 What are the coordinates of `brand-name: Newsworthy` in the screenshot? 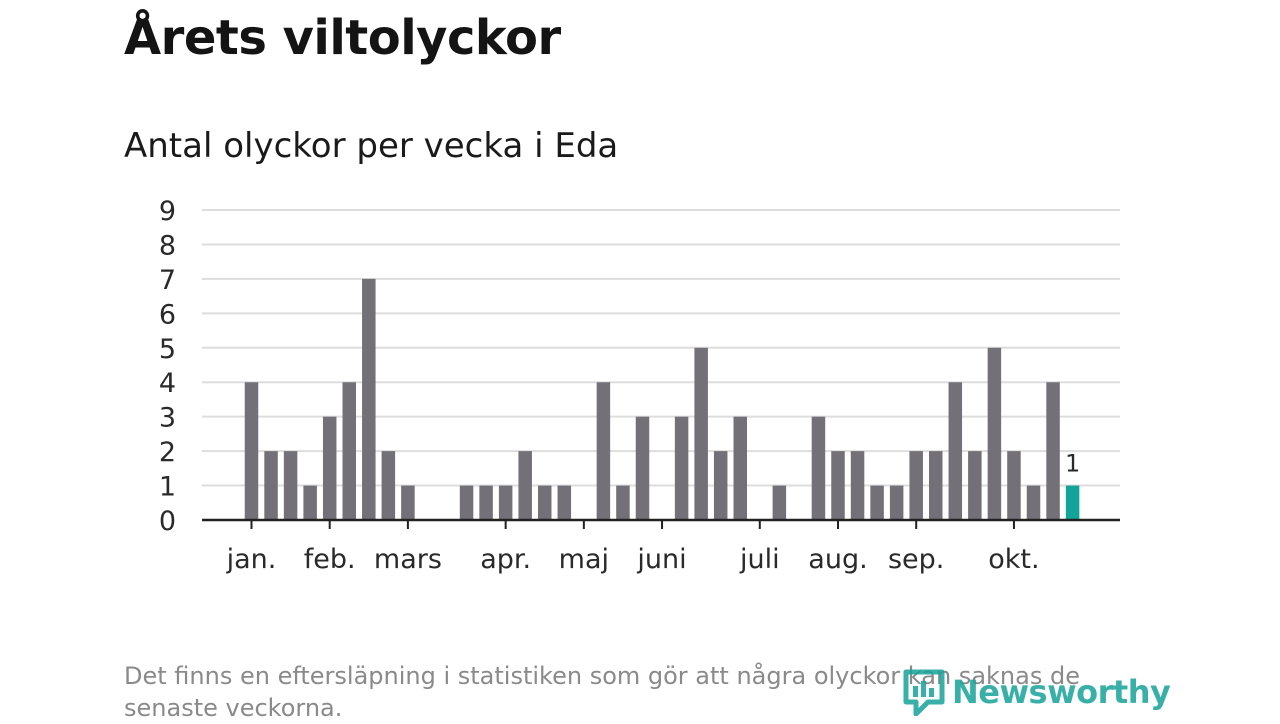 It's located at (1061, 692).